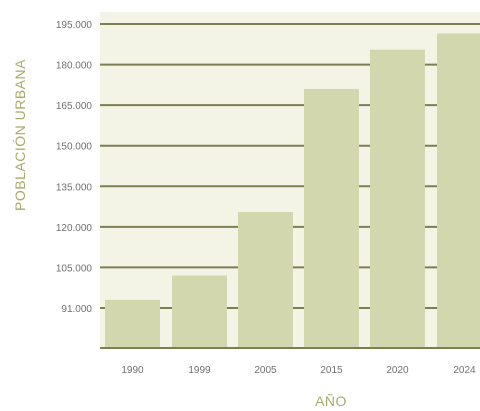  Describe the element at coordinates (331, 401) in the screenshot. I see `x-axis-label: AÑO` at that location.